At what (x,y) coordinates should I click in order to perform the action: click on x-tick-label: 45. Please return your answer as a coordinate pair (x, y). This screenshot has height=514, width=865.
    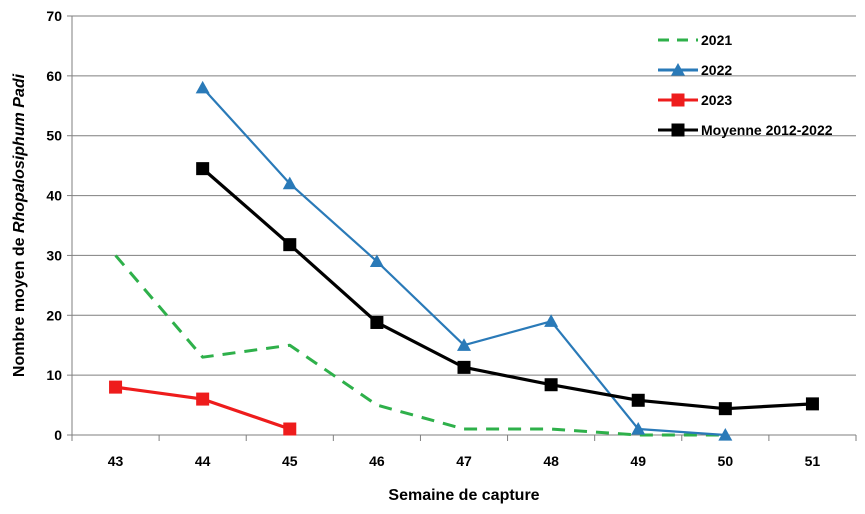
    Looking at the image, I should click on (290, 461).